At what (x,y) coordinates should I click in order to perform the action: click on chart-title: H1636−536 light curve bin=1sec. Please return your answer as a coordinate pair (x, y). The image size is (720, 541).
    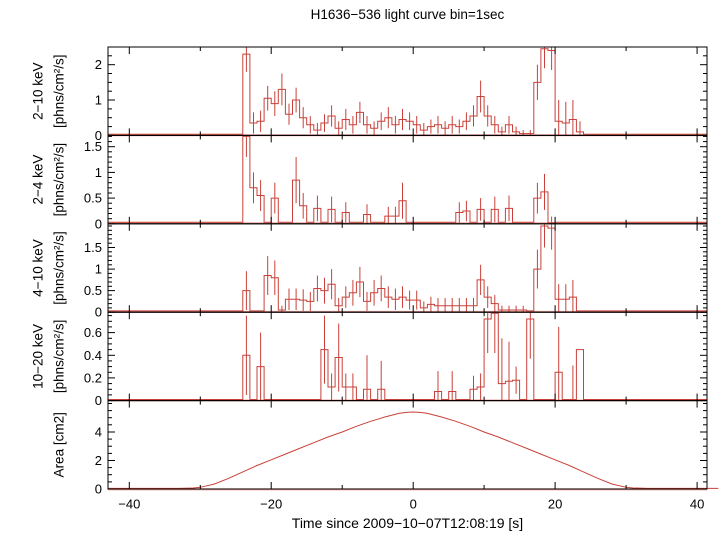
    Looking at the image, I should click on (407, 14).